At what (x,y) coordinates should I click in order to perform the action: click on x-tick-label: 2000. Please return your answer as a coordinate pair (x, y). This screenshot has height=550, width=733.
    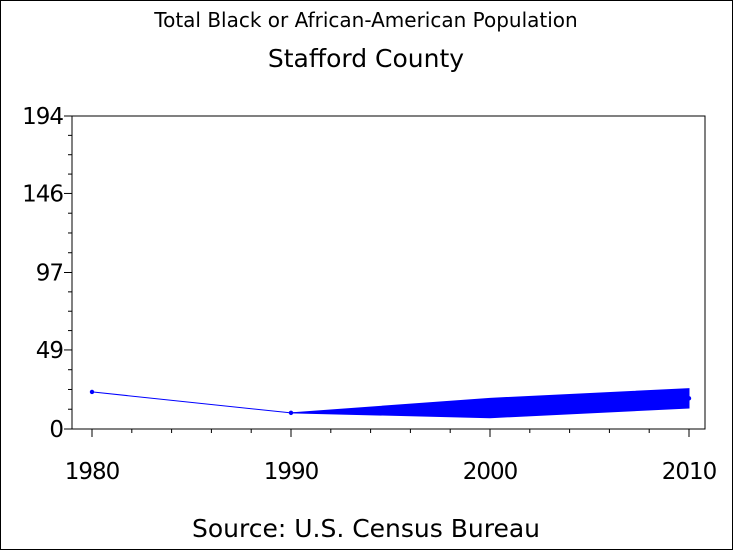
    Looking at the image, I should click on (490, 472).